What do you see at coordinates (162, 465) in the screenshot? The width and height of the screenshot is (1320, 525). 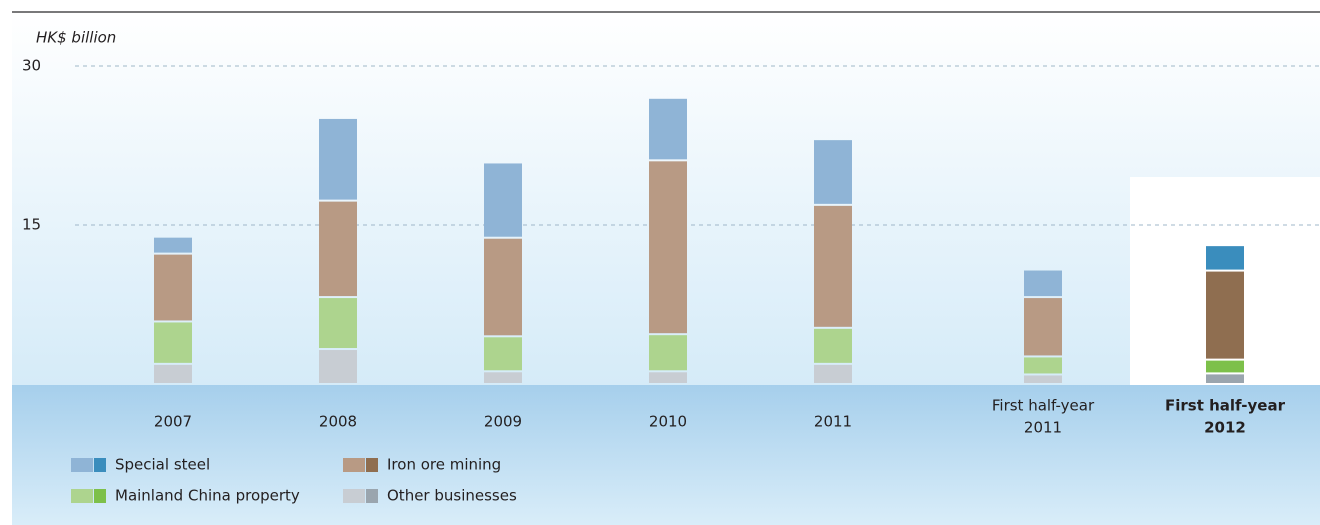 I see `legend-label: Special steel` at bounding box center [162, 465].